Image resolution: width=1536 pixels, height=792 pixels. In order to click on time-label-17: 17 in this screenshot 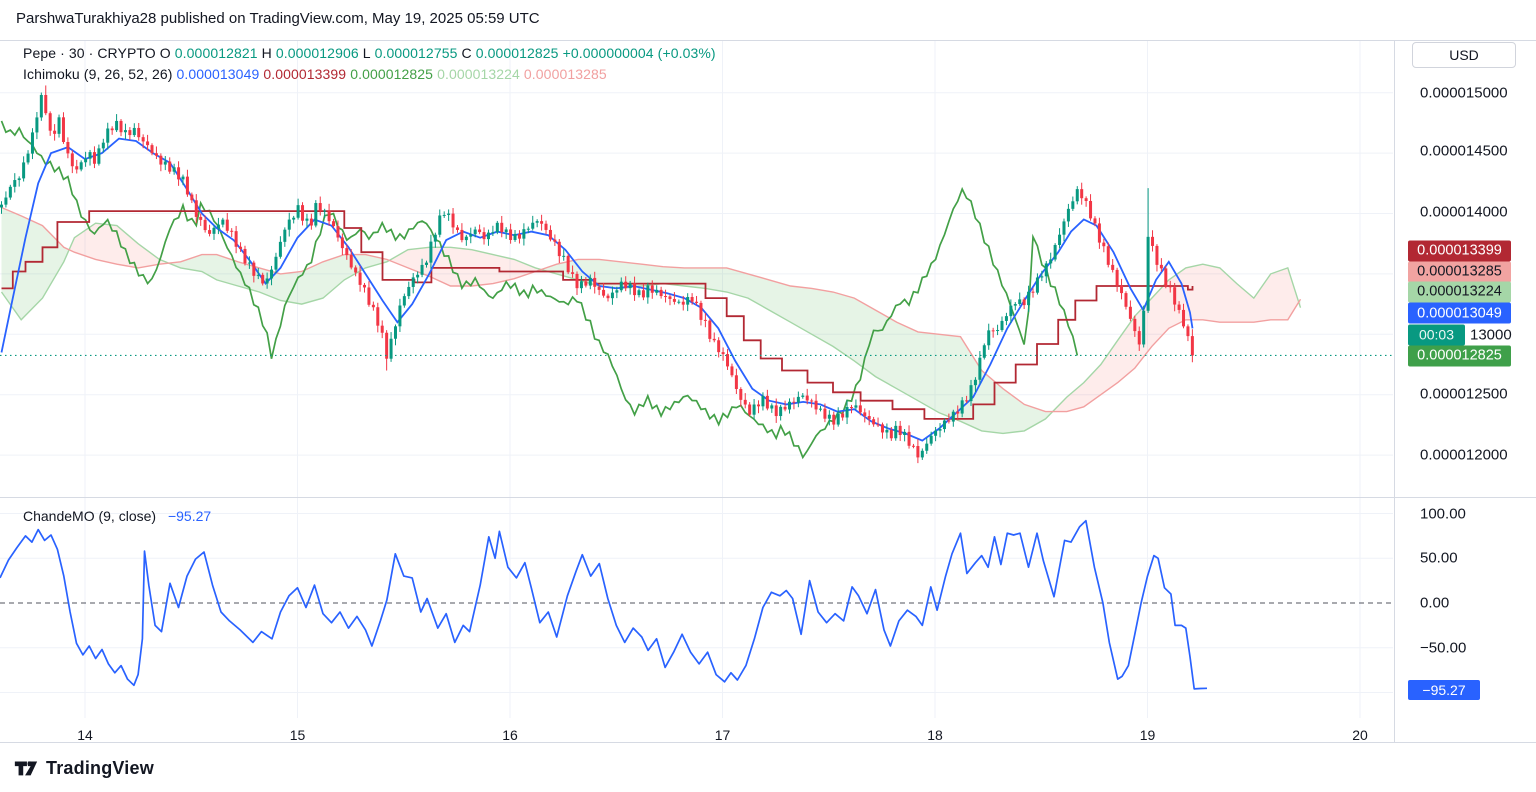, I will do `click(722, 735)`.